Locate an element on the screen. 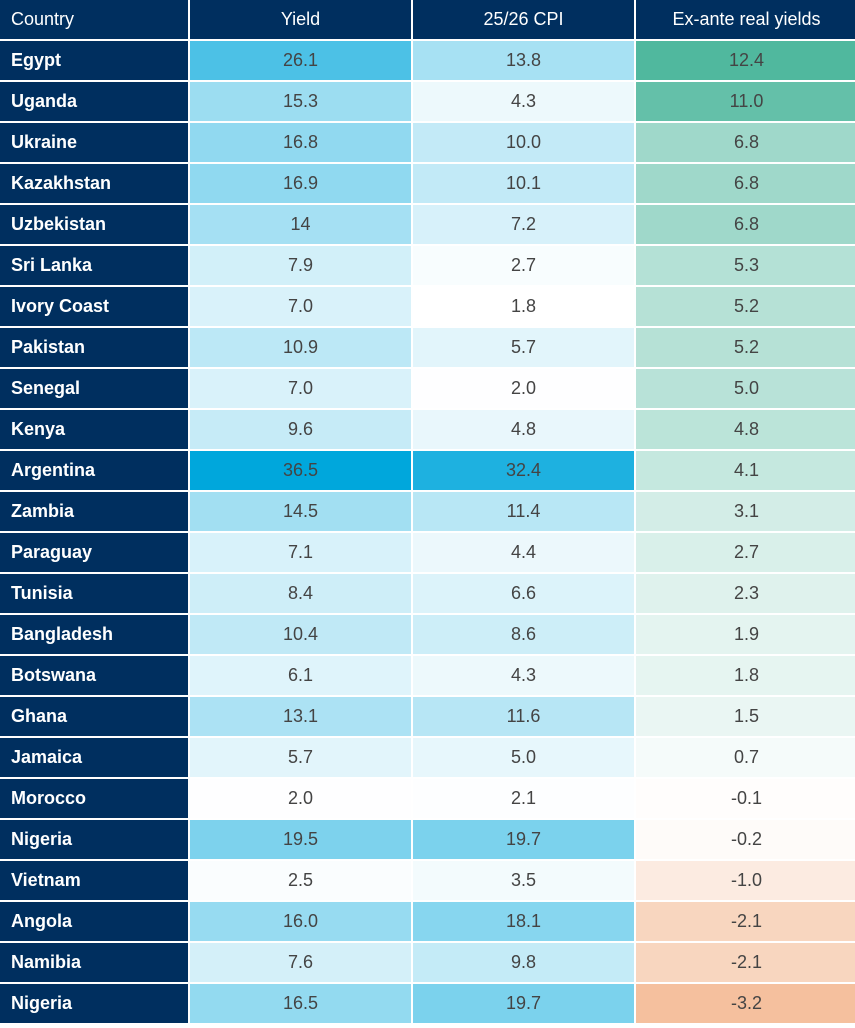 The height and width of the screenshot is (1028, 855). real-yield-cell: 3.1 is located at coordinates (745, 511).